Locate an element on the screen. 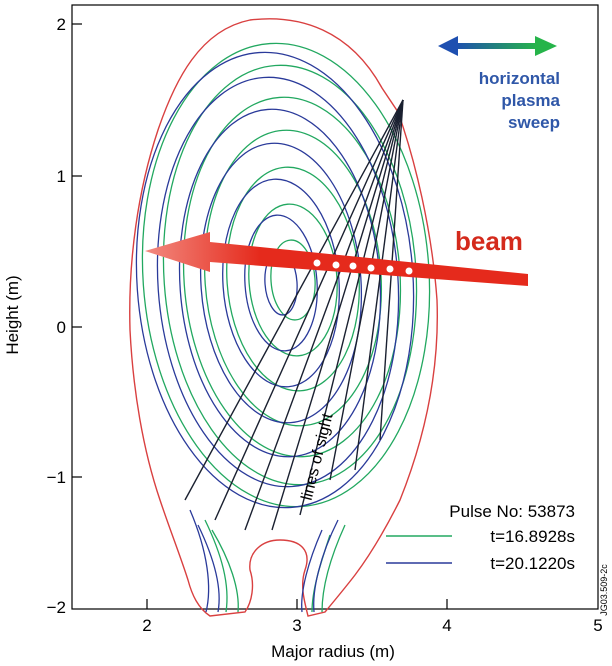  beam-arrow is located at coordinates (336, 259).